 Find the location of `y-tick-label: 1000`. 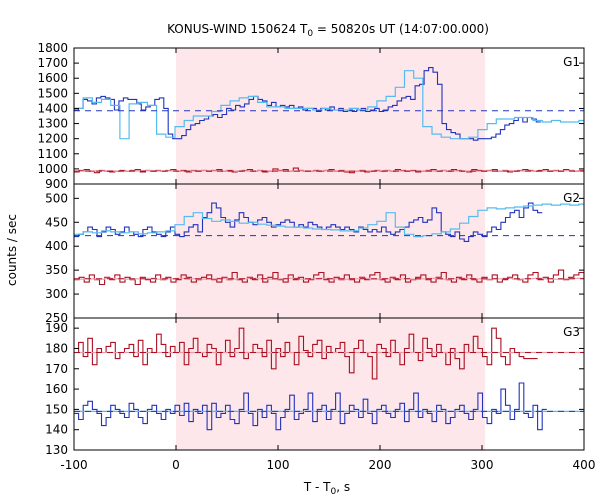

y-tick-label: 1000 is located at coordinates (52, 169).